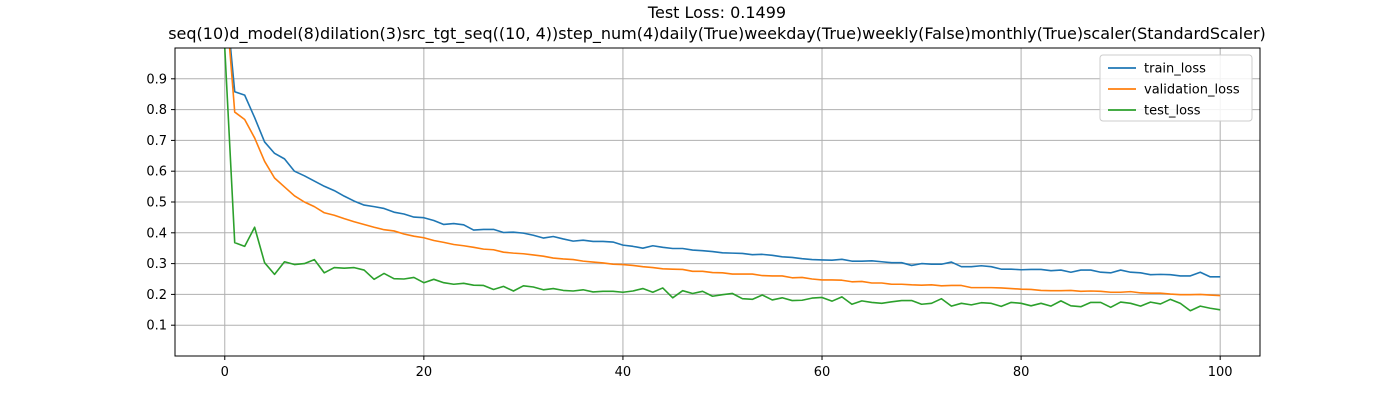 This screenshot has width=1400, height=400. What do you see at coordinates (822, 372) in the screenshot?
I see `x-tick-label: 60` at bounding box center [822, 372].